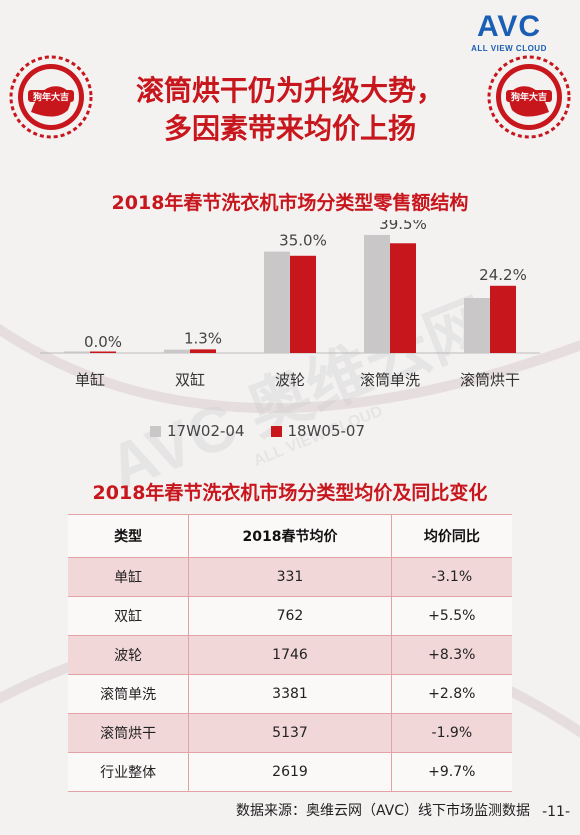  I want to click on cell-avg-price: 762, so click(290, 616).